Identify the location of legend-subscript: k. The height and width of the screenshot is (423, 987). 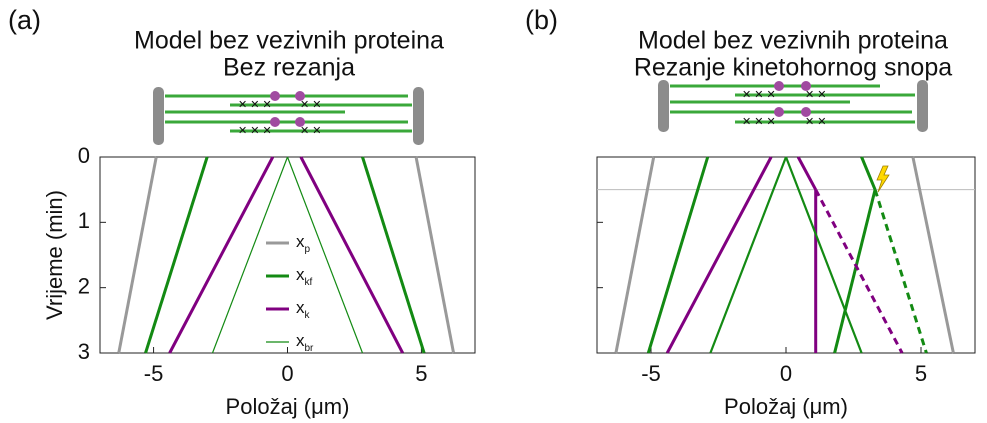
(308, 315).